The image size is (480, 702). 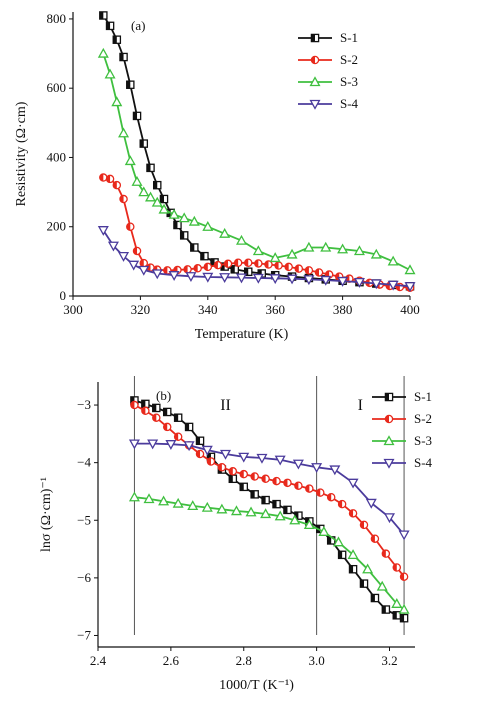 What do you see at coordinates (63, 295) in the screenshot?
I see `y-tick-label: 0` at bounding box center [63, 295].